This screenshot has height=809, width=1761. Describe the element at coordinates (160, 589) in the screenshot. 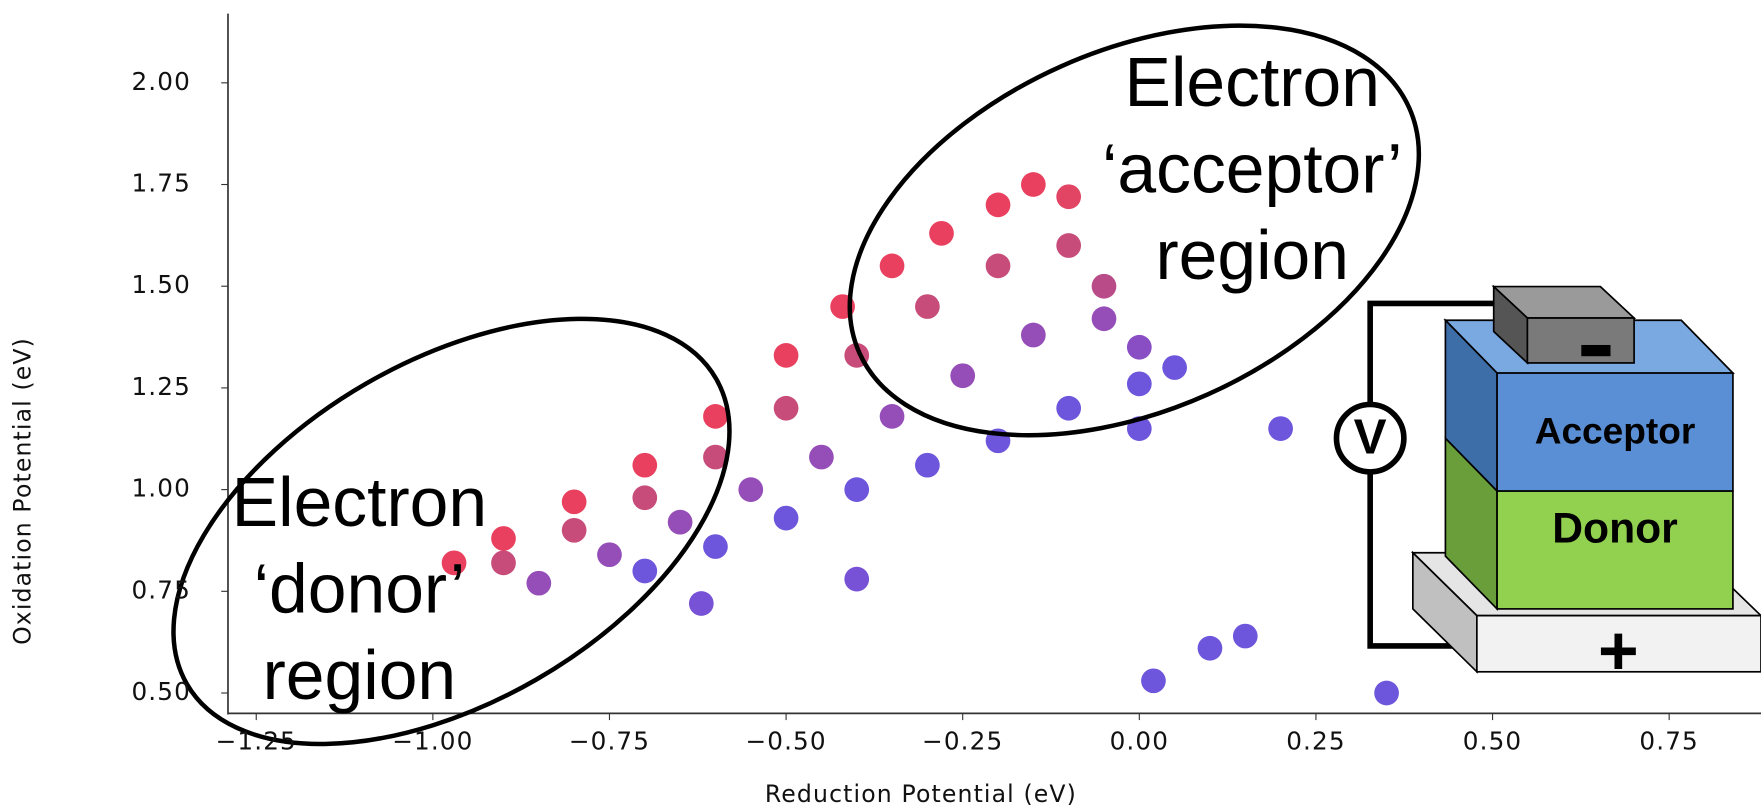

I see `y-tick-label: 0.75` at that location.